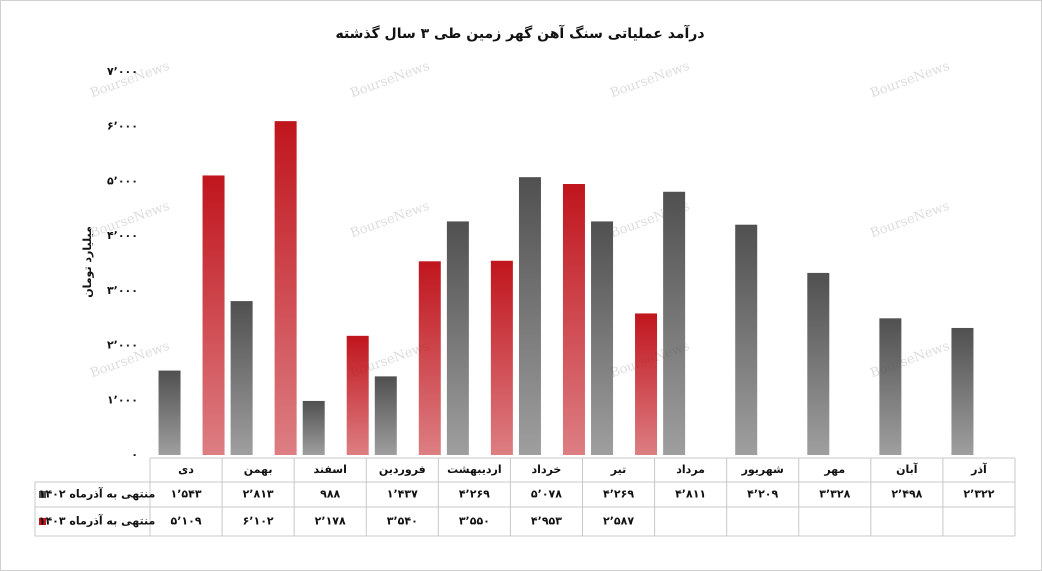 The height and width of the screenshot is (571, 1042). What do you see at coordinates (978, 494) in the screenshot?
I see `data-label: ۲٬۳۲۲` at bounding box center [978, 494].